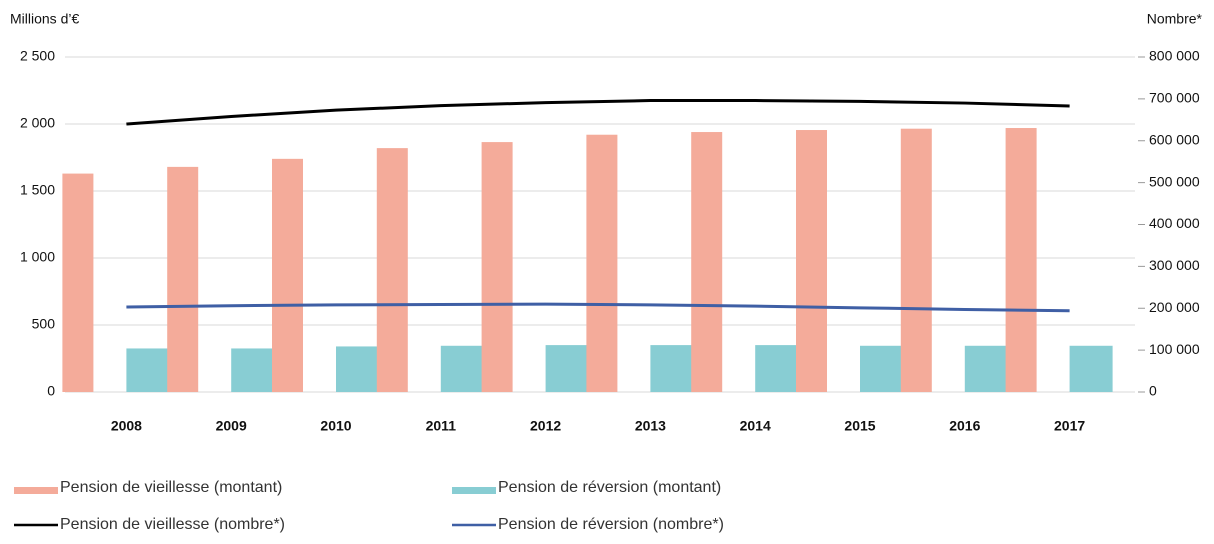 The image size is (1214, 544). I want to click on x-tick-label: 2010, so click(335, 426).